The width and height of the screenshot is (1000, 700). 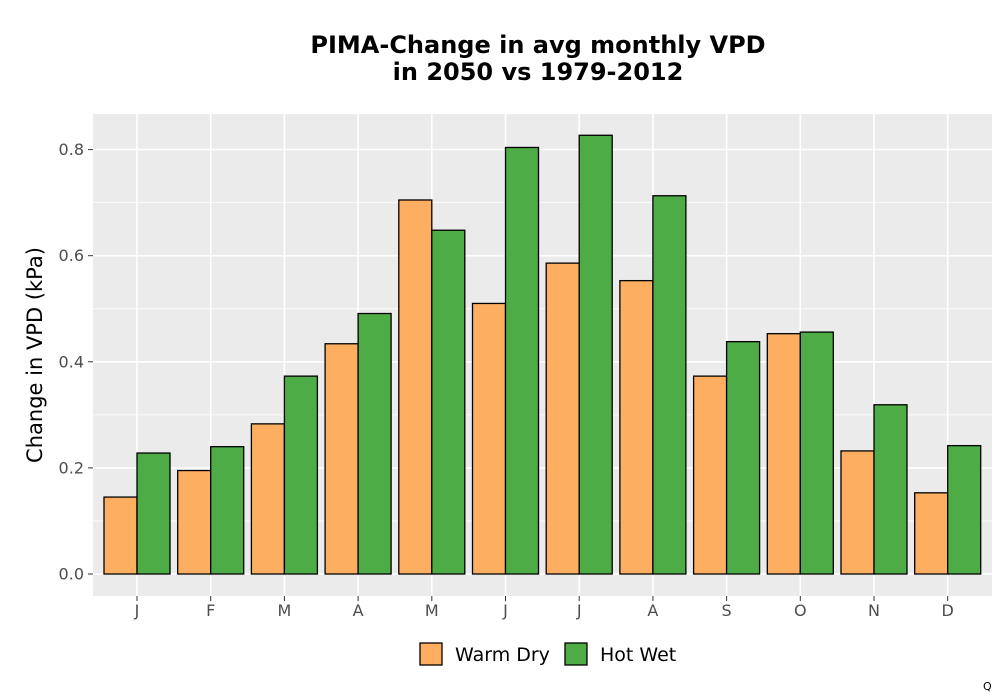 I want to click on x-tick-label: S, so click(x=727, y=610).